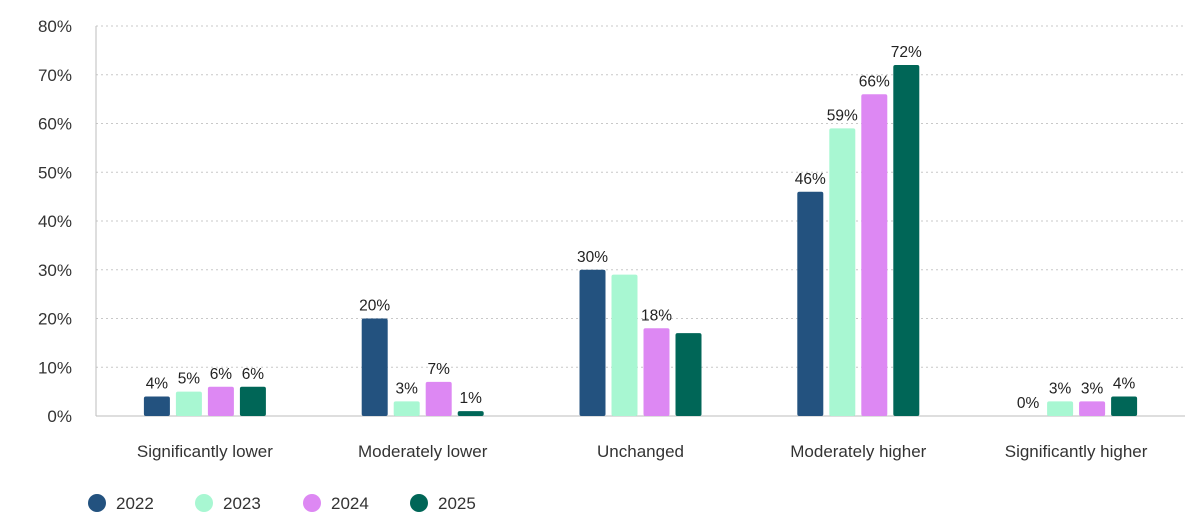 Image resolution: width=1200 pixels, height=528 pixels. I want to click on legend-marker-2023, so click(204, 503).